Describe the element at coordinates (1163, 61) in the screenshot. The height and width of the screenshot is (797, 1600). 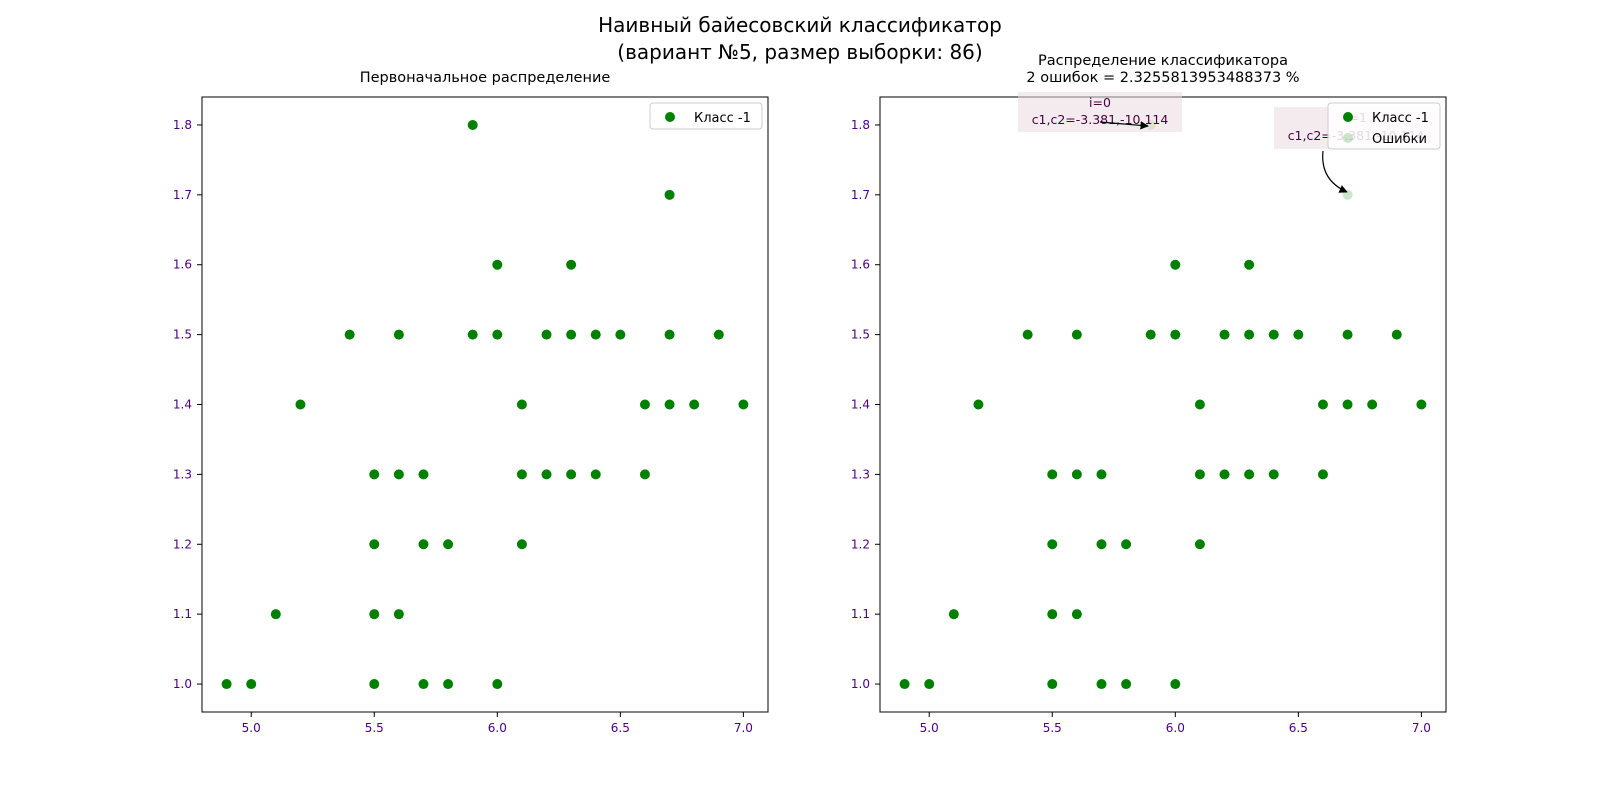
I see `axes-title: Распределение классификатора` at that location.